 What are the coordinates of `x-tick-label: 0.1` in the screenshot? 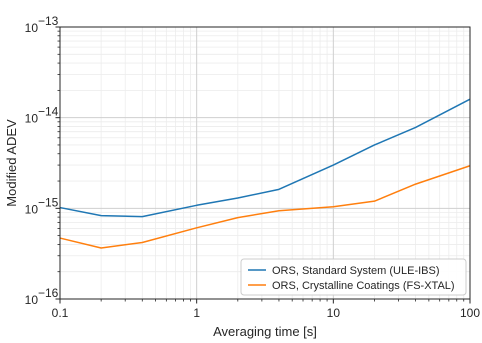 It's located at (60, 313).